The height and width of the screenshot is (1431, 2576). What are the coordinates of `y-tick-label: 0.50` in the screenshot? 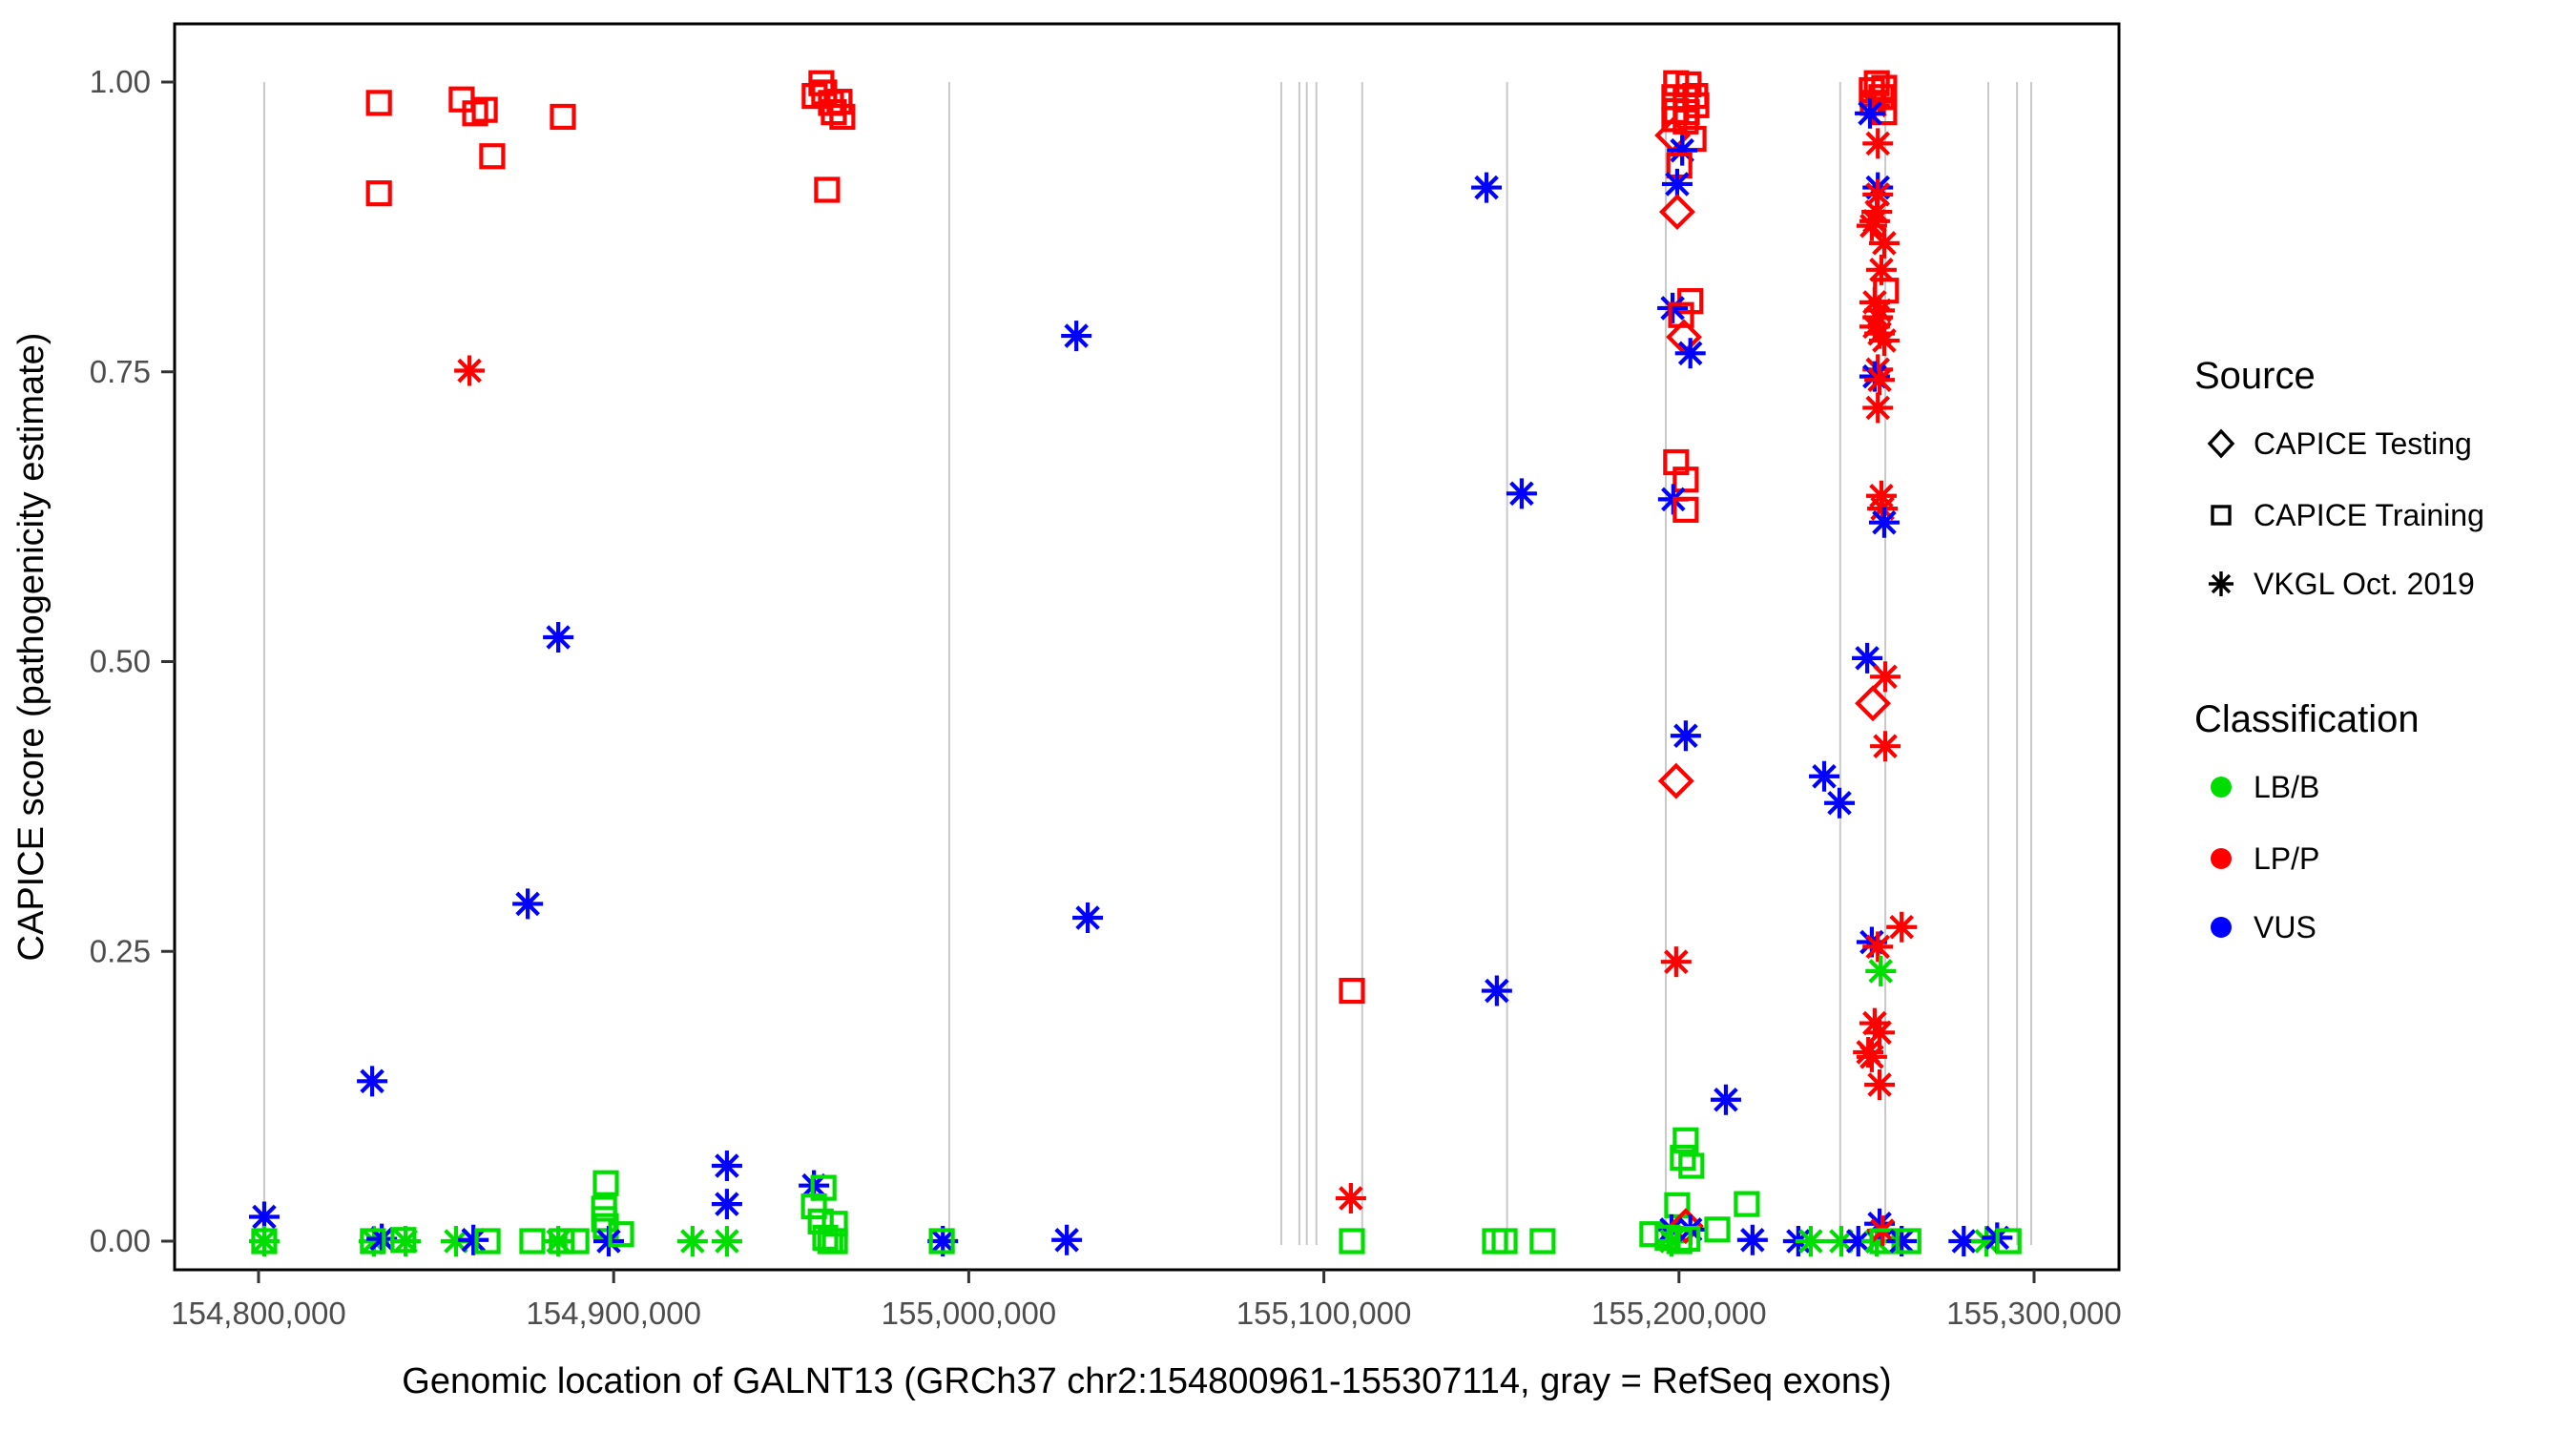 It's located at (120, 661).